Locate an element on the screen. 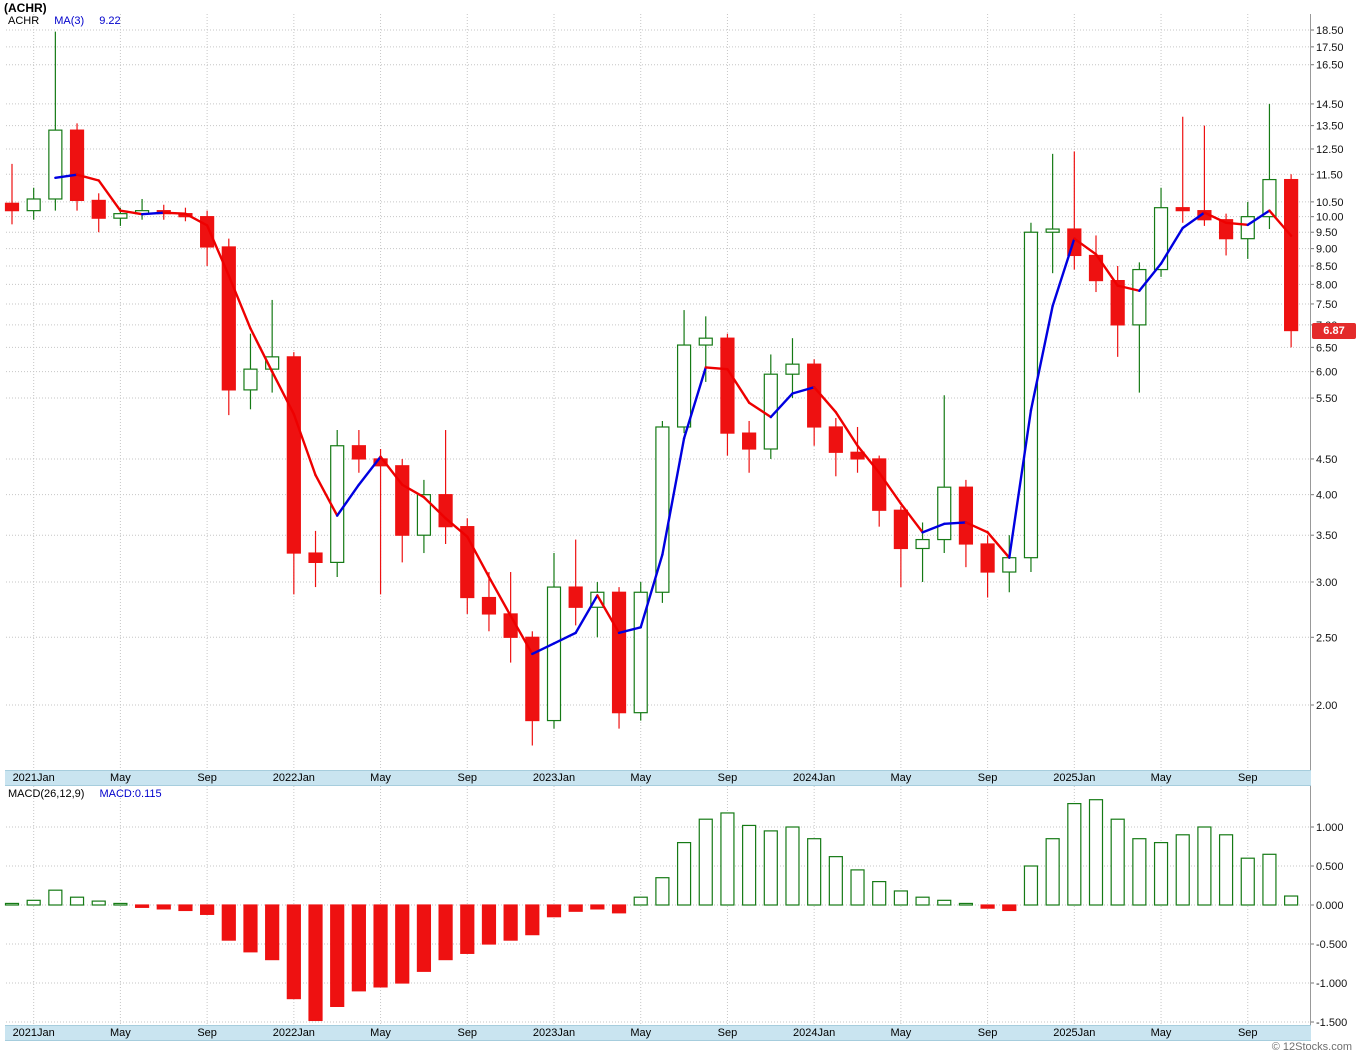  price-axis-label: 14.50 is located at coordinates (1330, 105).